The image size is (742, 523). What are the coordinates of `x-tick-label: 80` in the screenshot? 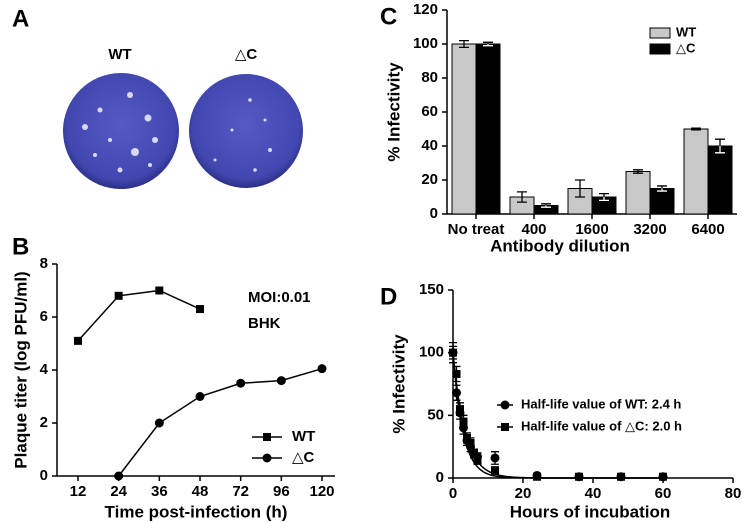 It's located at (733, 493).